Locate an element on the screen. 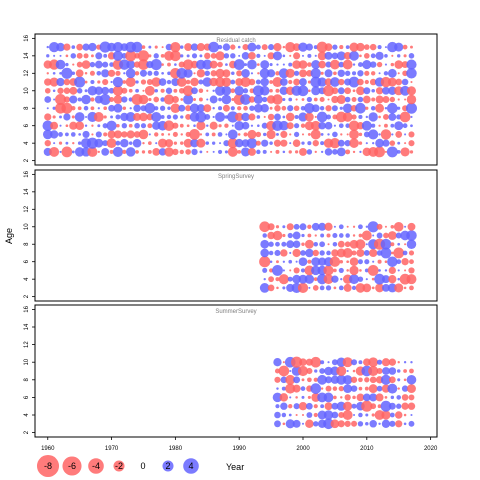  y-tick-label: 12 is located at coordinates (27, 208).